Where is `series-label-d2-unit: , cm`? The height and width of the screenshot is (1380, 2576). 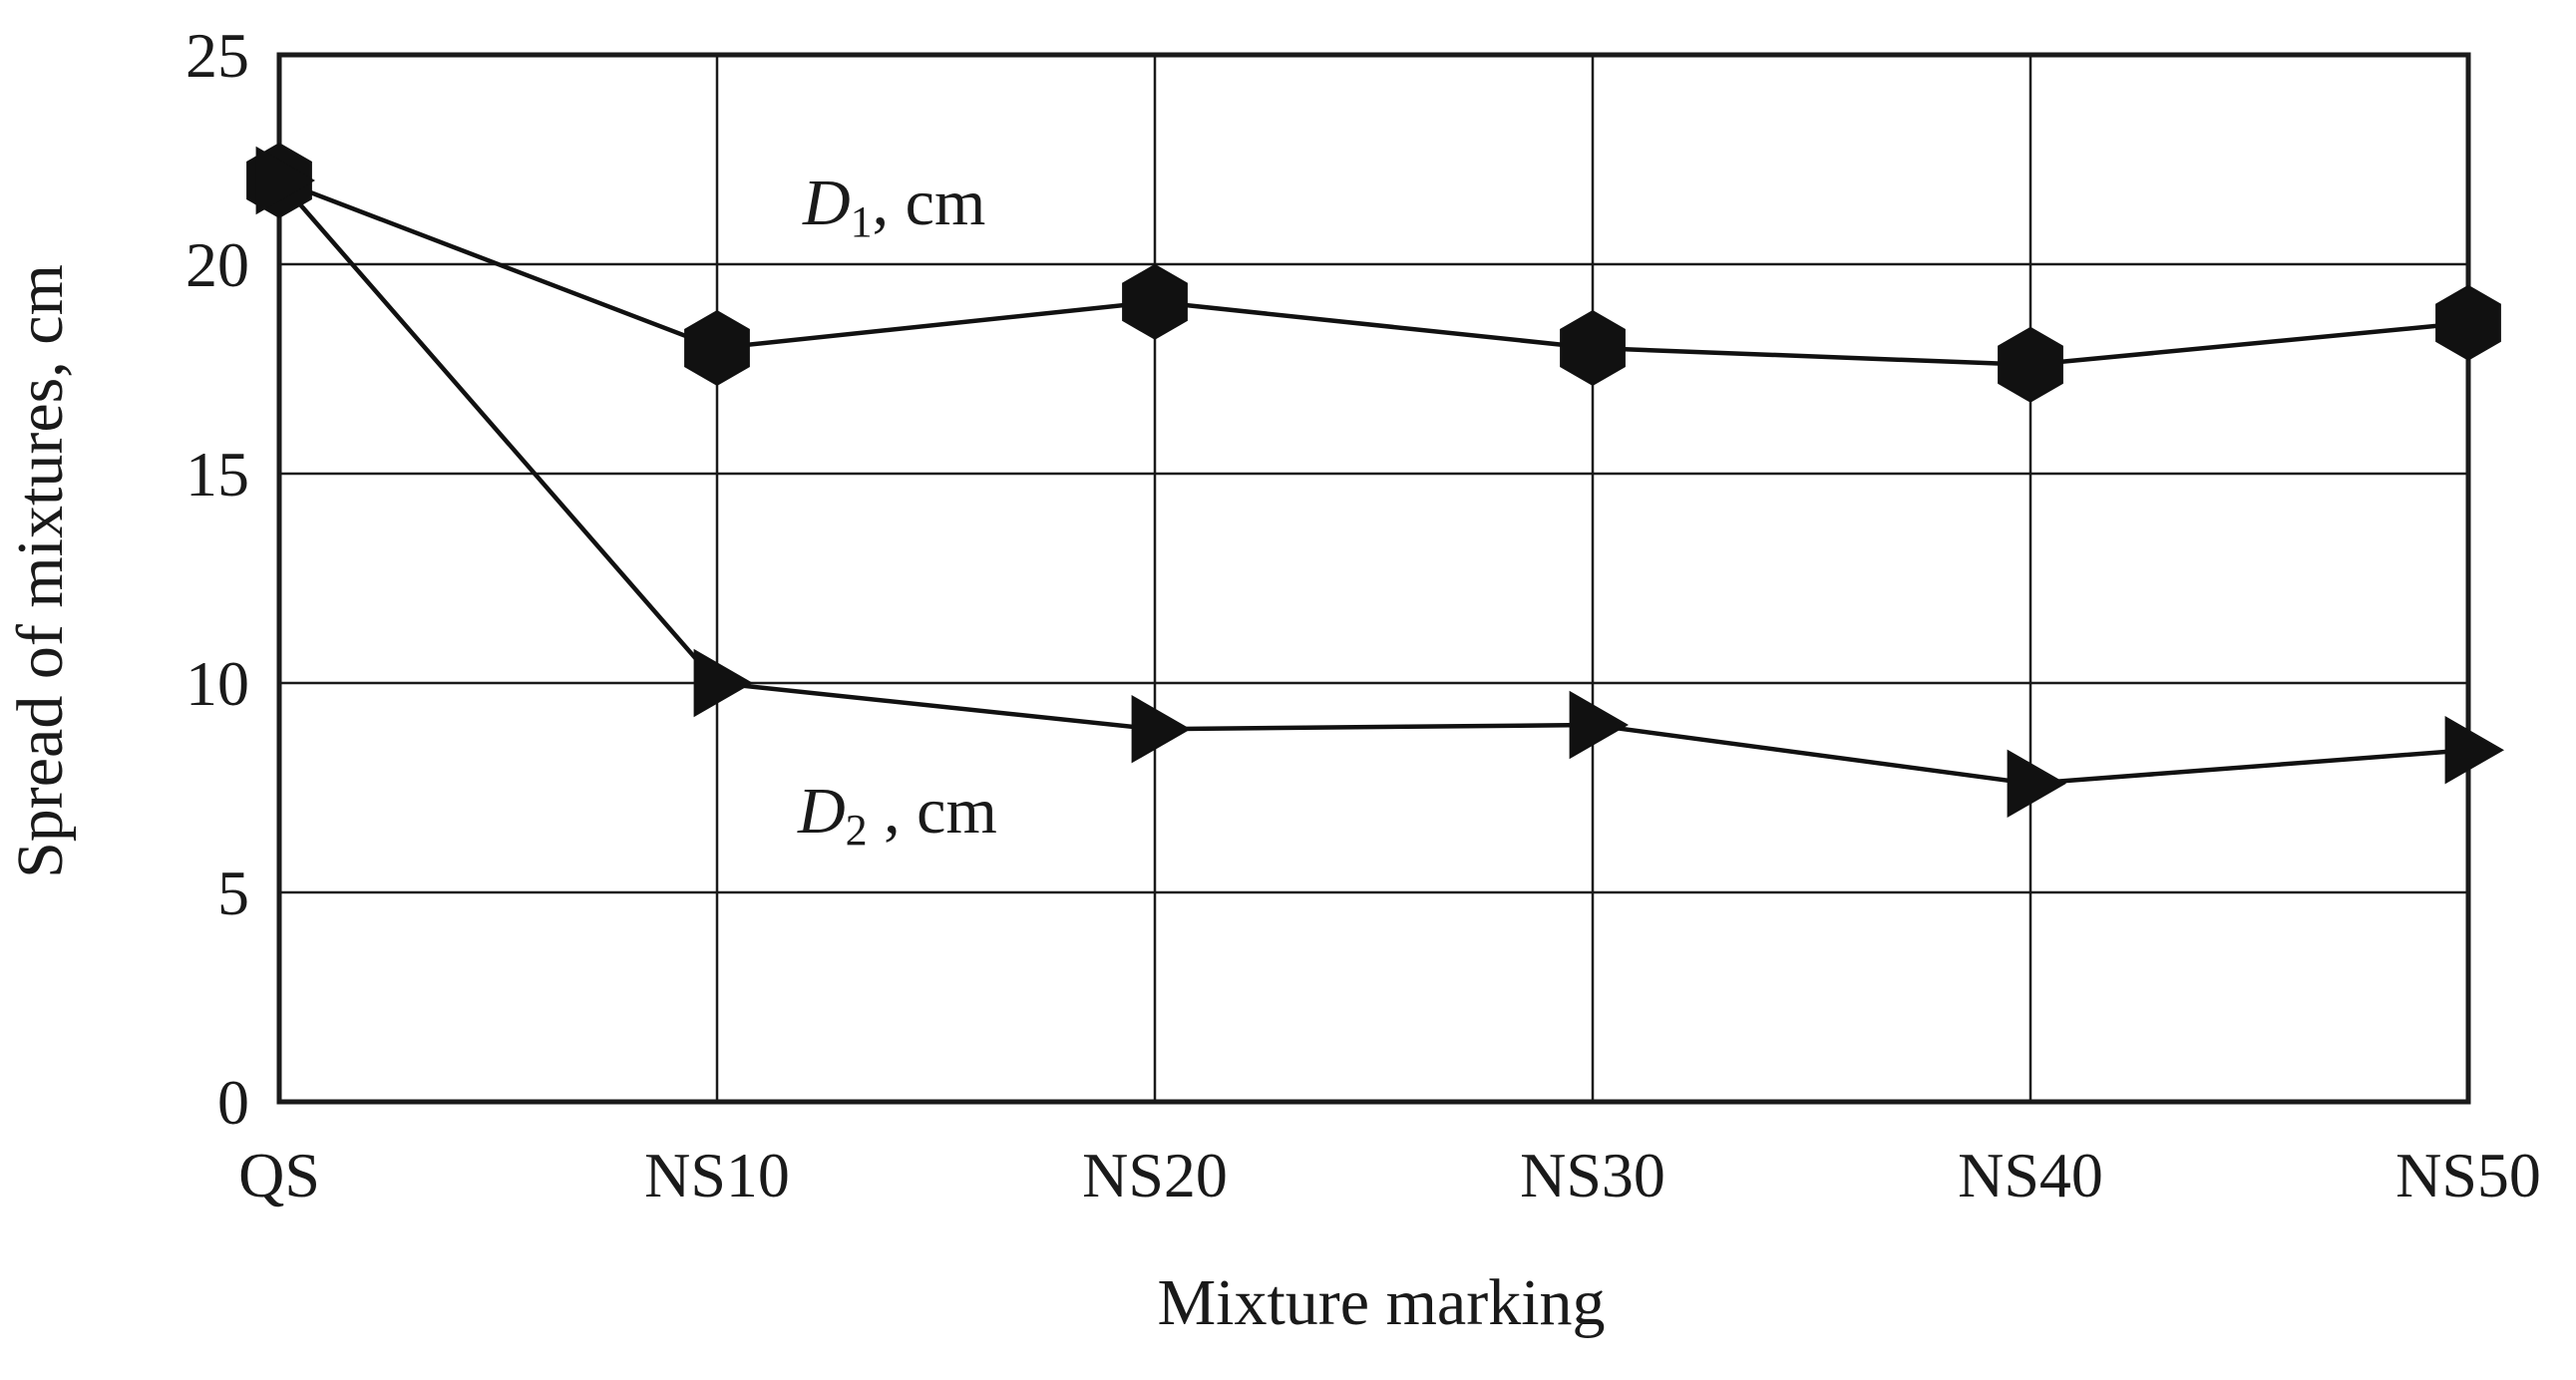
series-label-d2-unit: , cm is located at coordinates (932, 811).